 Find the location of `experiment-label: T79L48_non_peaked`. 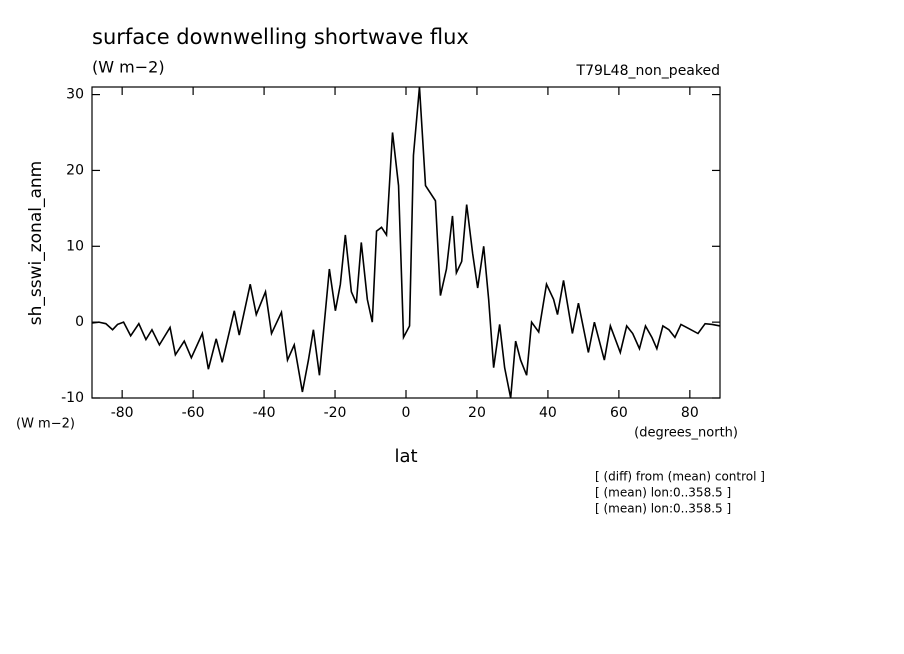

experiment-label: T79L48_non_peaked is located at coordinates (648, 71).